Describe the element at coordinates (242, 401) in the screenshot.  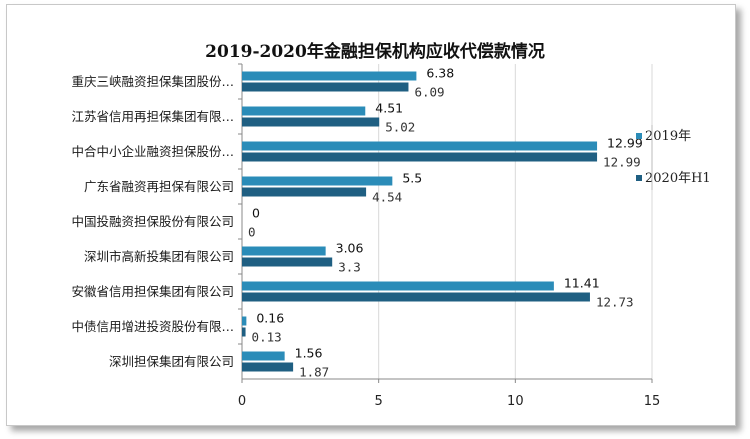
I see `x-tick-label: 0` at that location.